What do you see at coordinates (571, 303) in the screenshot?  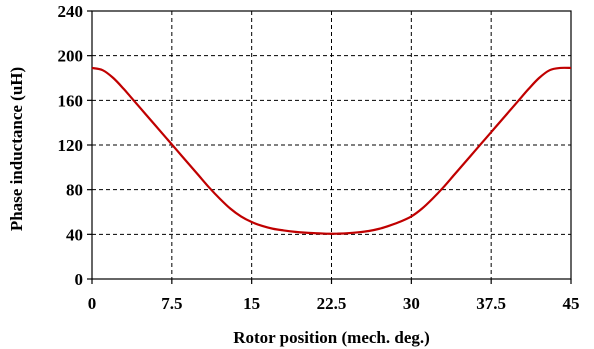 I see `x-tick-label: 45` at bounding box center [571, 303].